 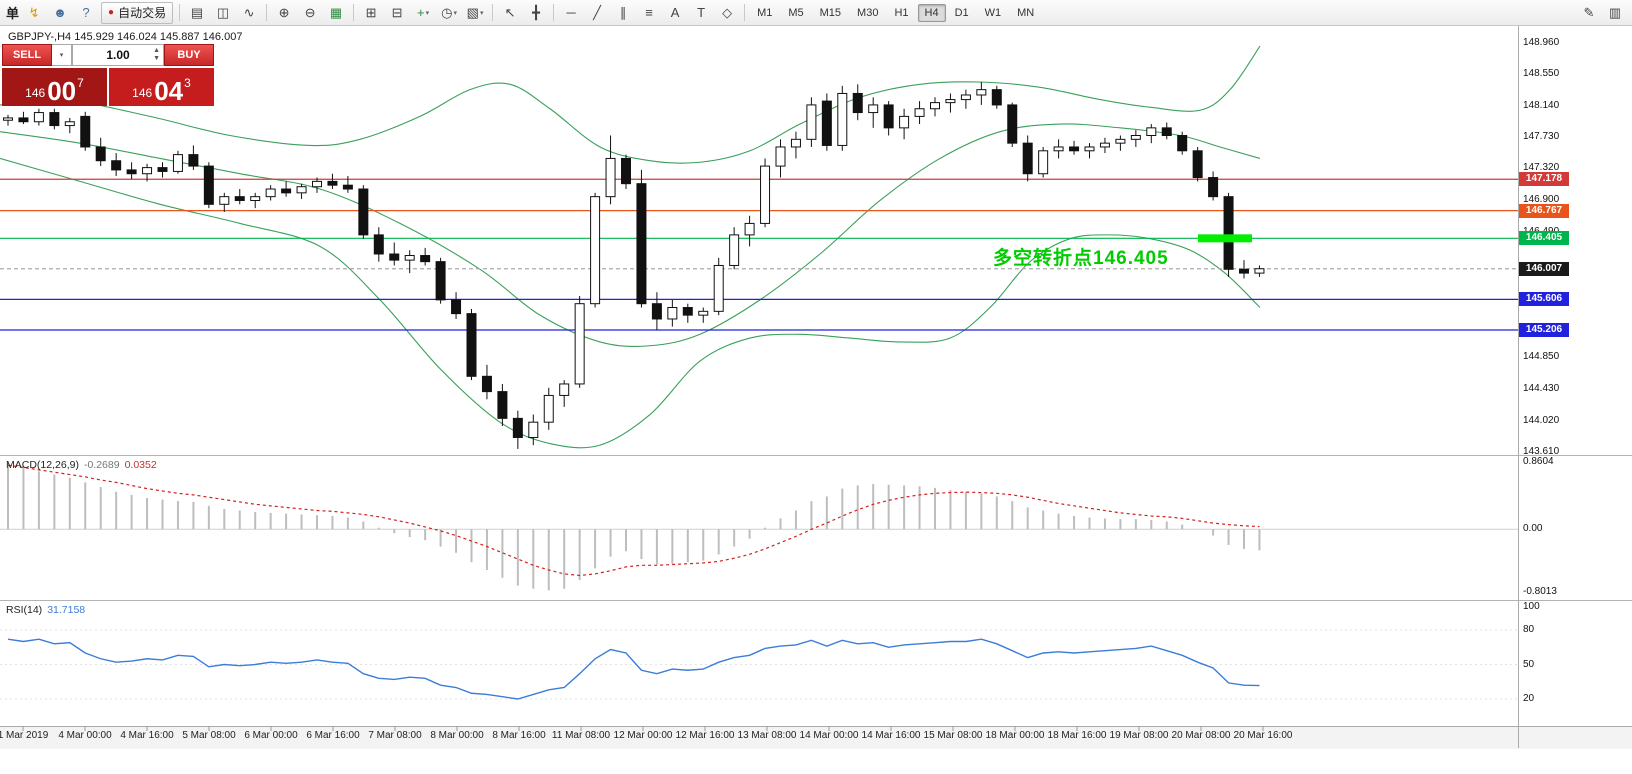 What do you see at coordinates (701, 13) in the screenshot?
I see `label-tool-button: T` at bounding box center [701, 13].